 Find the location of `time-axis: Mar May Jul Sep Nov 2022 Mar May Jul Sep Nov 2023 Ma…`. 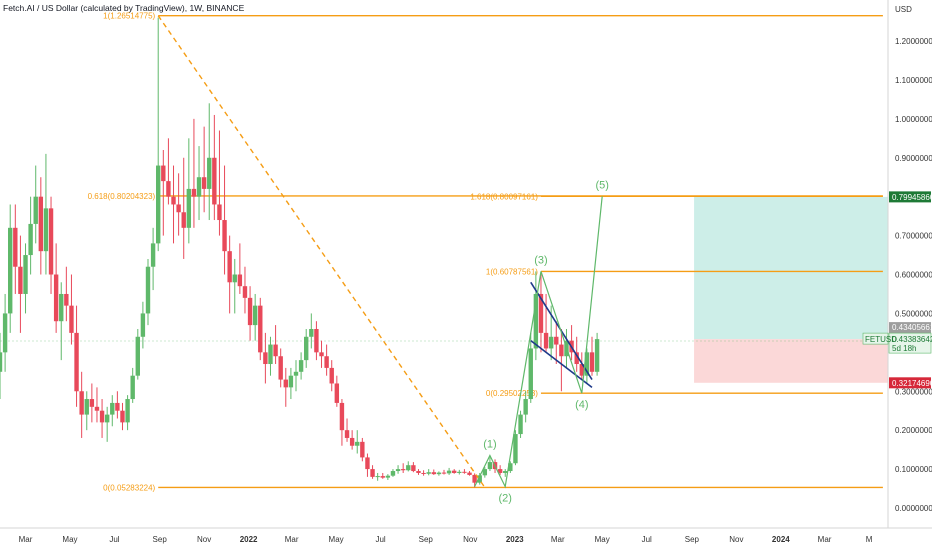

time-axis: Mar May Jul Sep Nov 2022 Mar May Jul Sep Nov 2023 Ma… is located at coordinates (446, 539).